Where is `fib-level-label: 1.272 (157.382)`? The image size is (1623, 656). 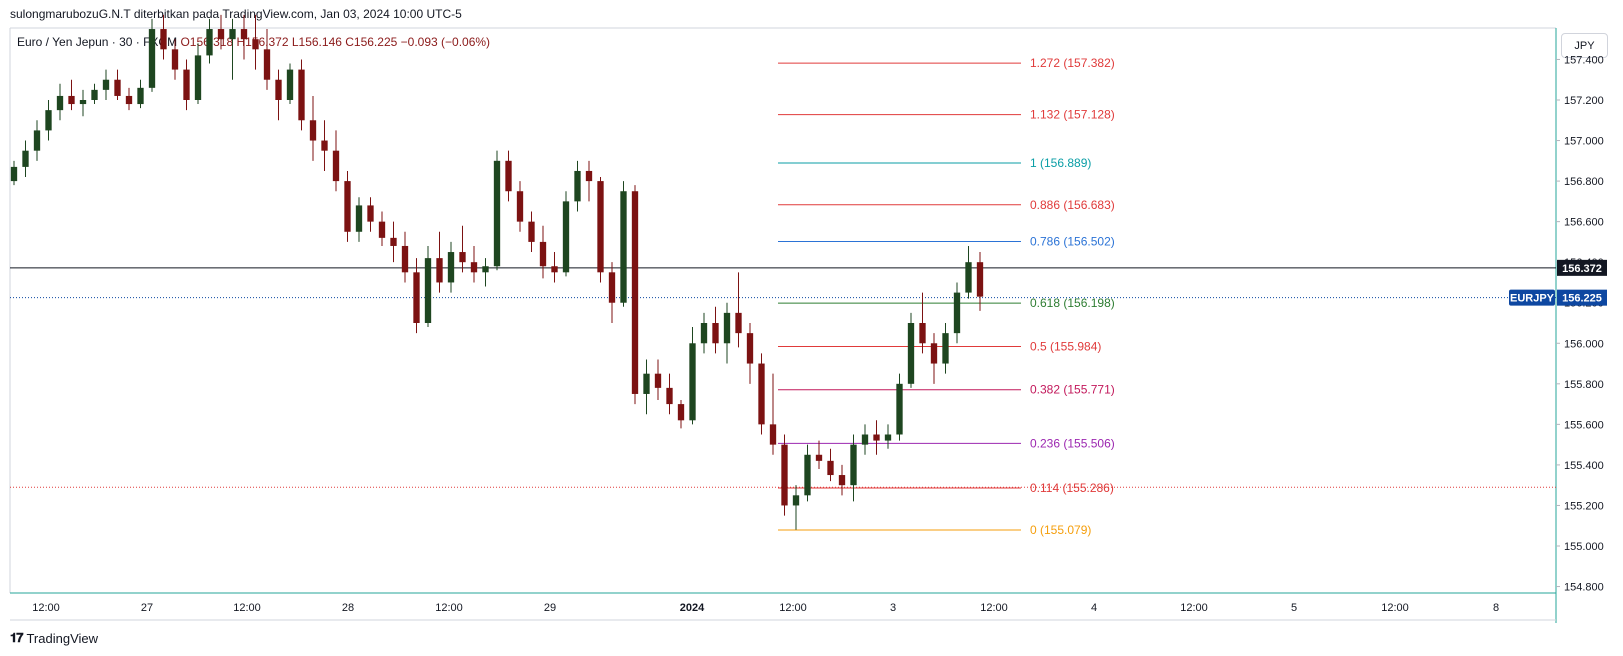 fib-level-label: 1.272 (157.382) is located at coordinates (1072, 63).